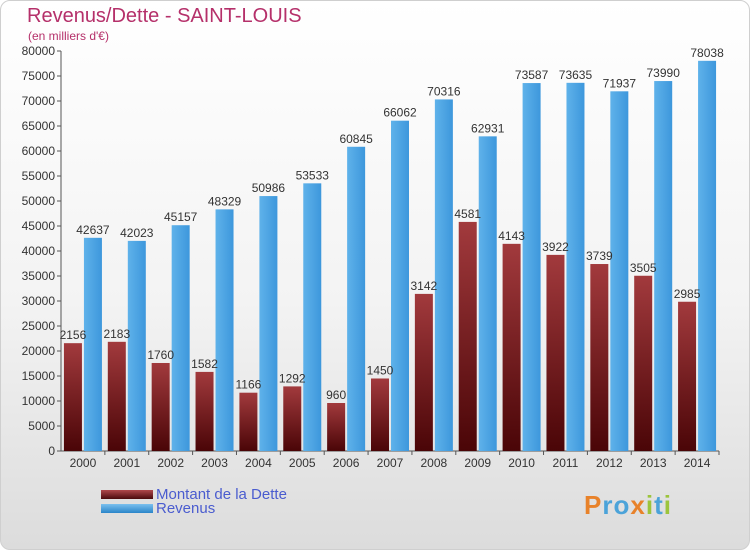 The width and height of the screenshot is (750, 550). What do you see at coordinates (126, 463) in the screenshot?
I see `x-tick-label: 2001` at bounding box center [126, 463].